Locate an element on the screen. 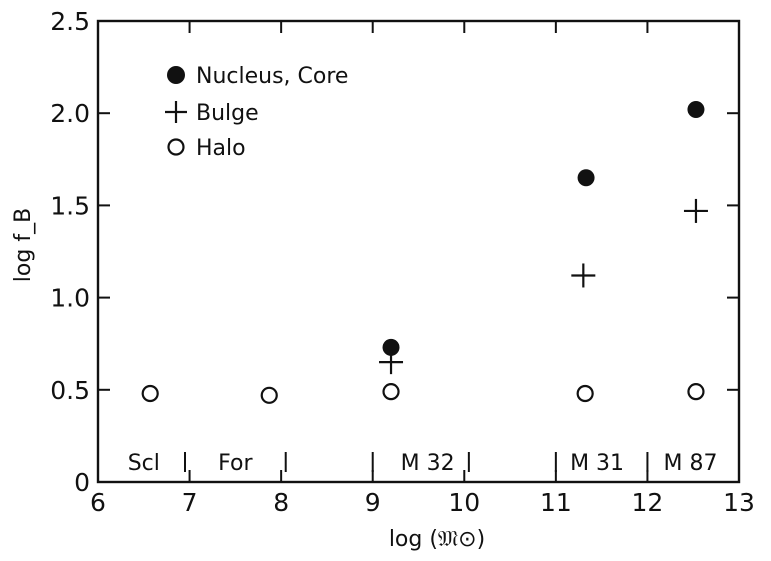 The height and width of the screenshot is (561, 771). legend-marker-halo is located at coordinates (176, 147).